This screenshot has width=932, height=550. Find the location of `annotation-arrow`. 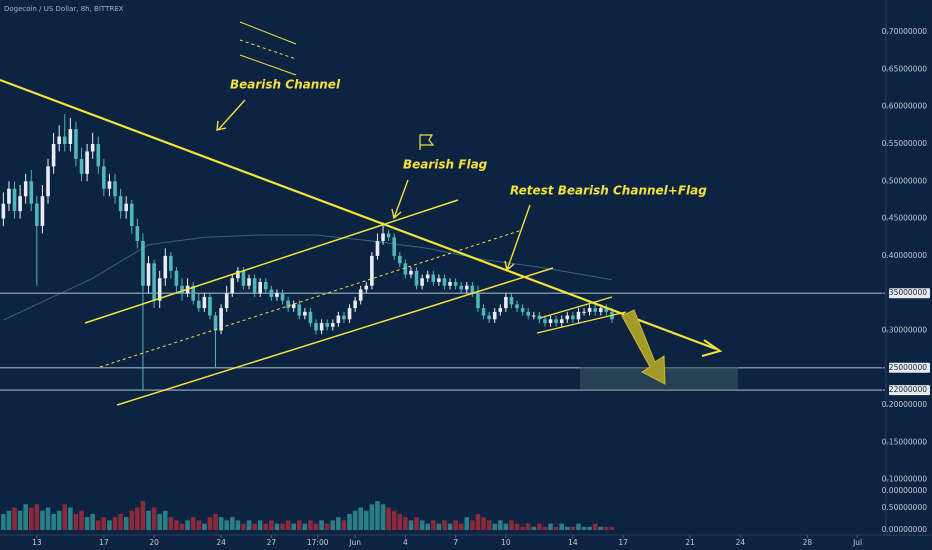

annotation-arrow is located at coordinates (231, 115).